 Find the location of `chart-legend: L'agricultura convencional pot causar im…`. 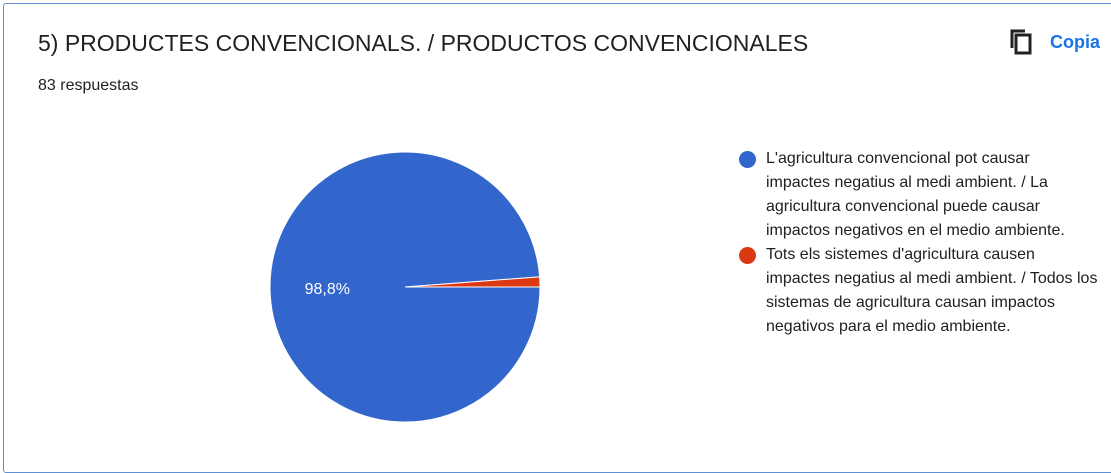

chart-legend: L'agricultura convencional pot causar im… is located at coordinates (918, 243).